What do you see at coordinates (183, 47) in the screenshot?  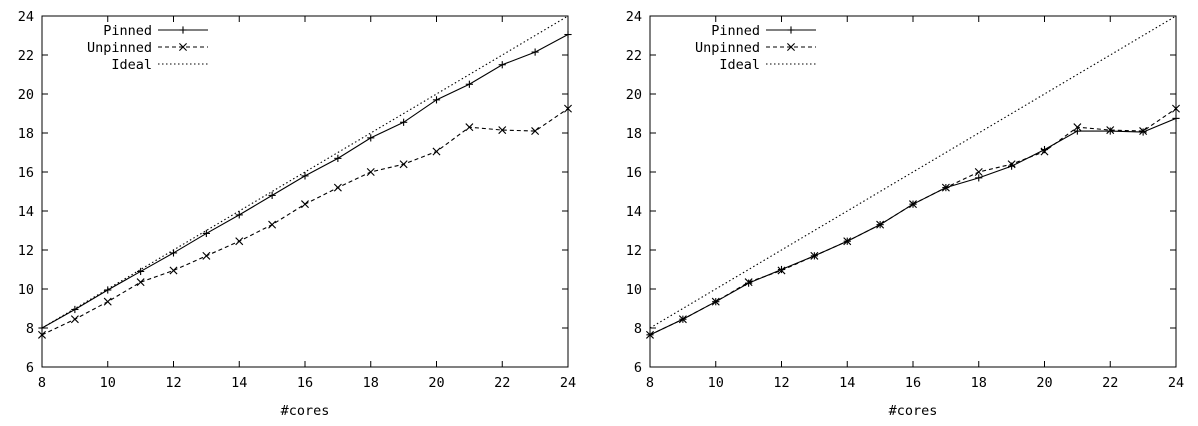 I see `legend-marker-unpinned` at bounding box center [183, 47].